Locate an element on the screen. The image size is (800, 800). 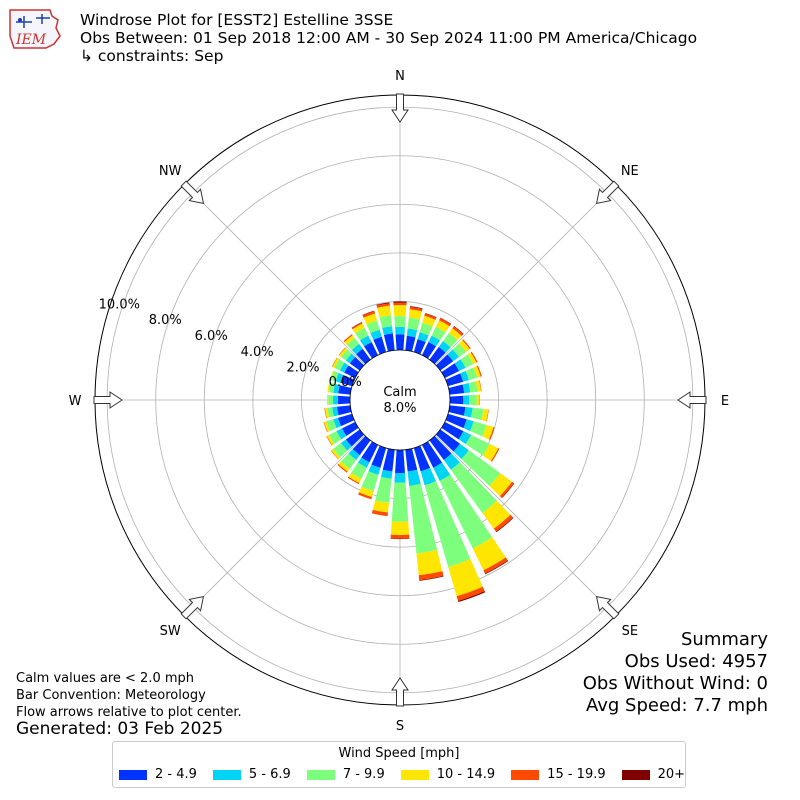
summary-avg-speed: Avg Speed: 7.7 mph is located at coordinates (677, 705).